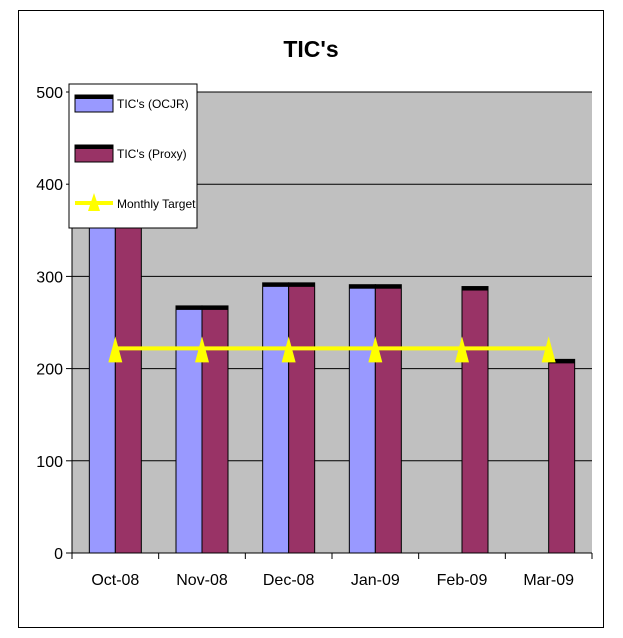  What do you see at coordinates (310, 49) in the screenshot?
I see `chart-title: TIC's` at bounding box center [310, 49].